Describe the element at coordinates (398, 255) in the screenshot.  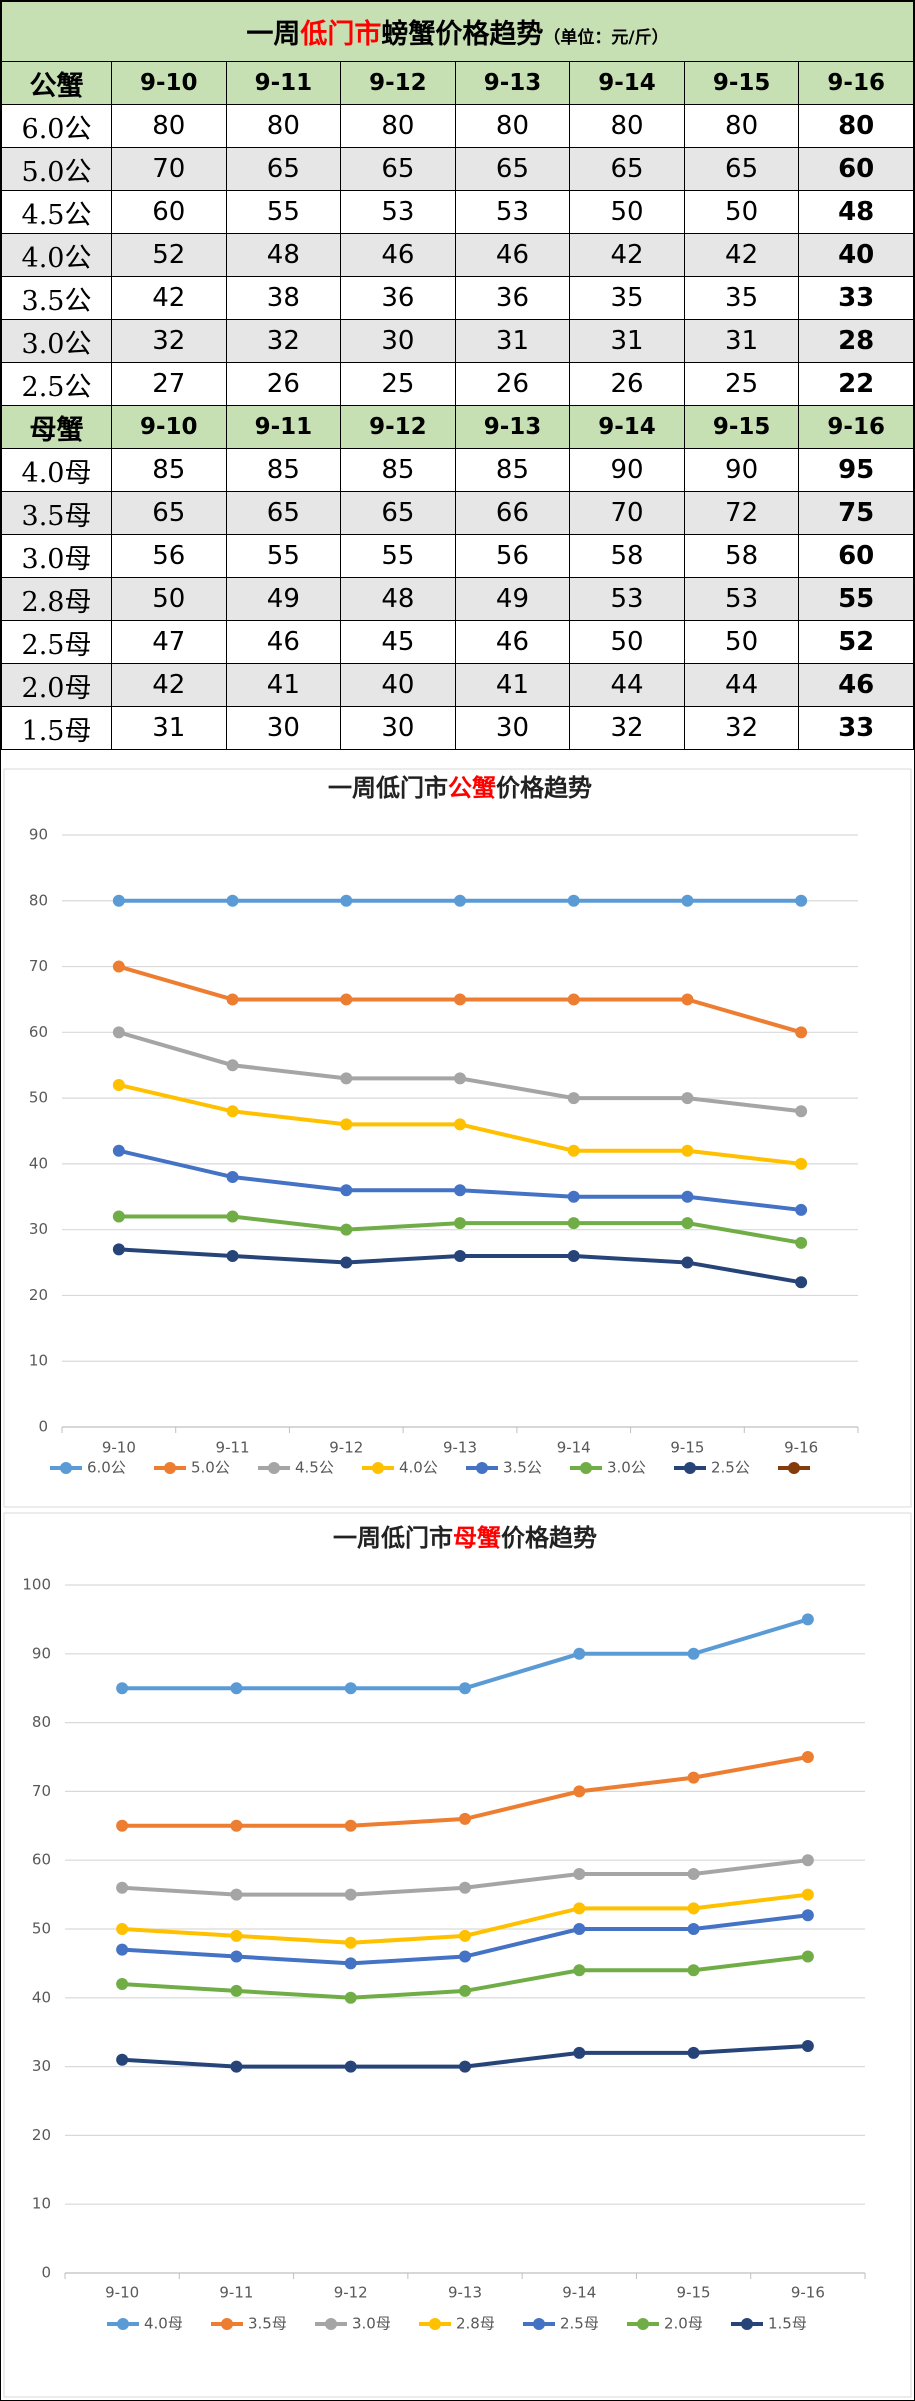
I see `table-cell: 46` at that location.